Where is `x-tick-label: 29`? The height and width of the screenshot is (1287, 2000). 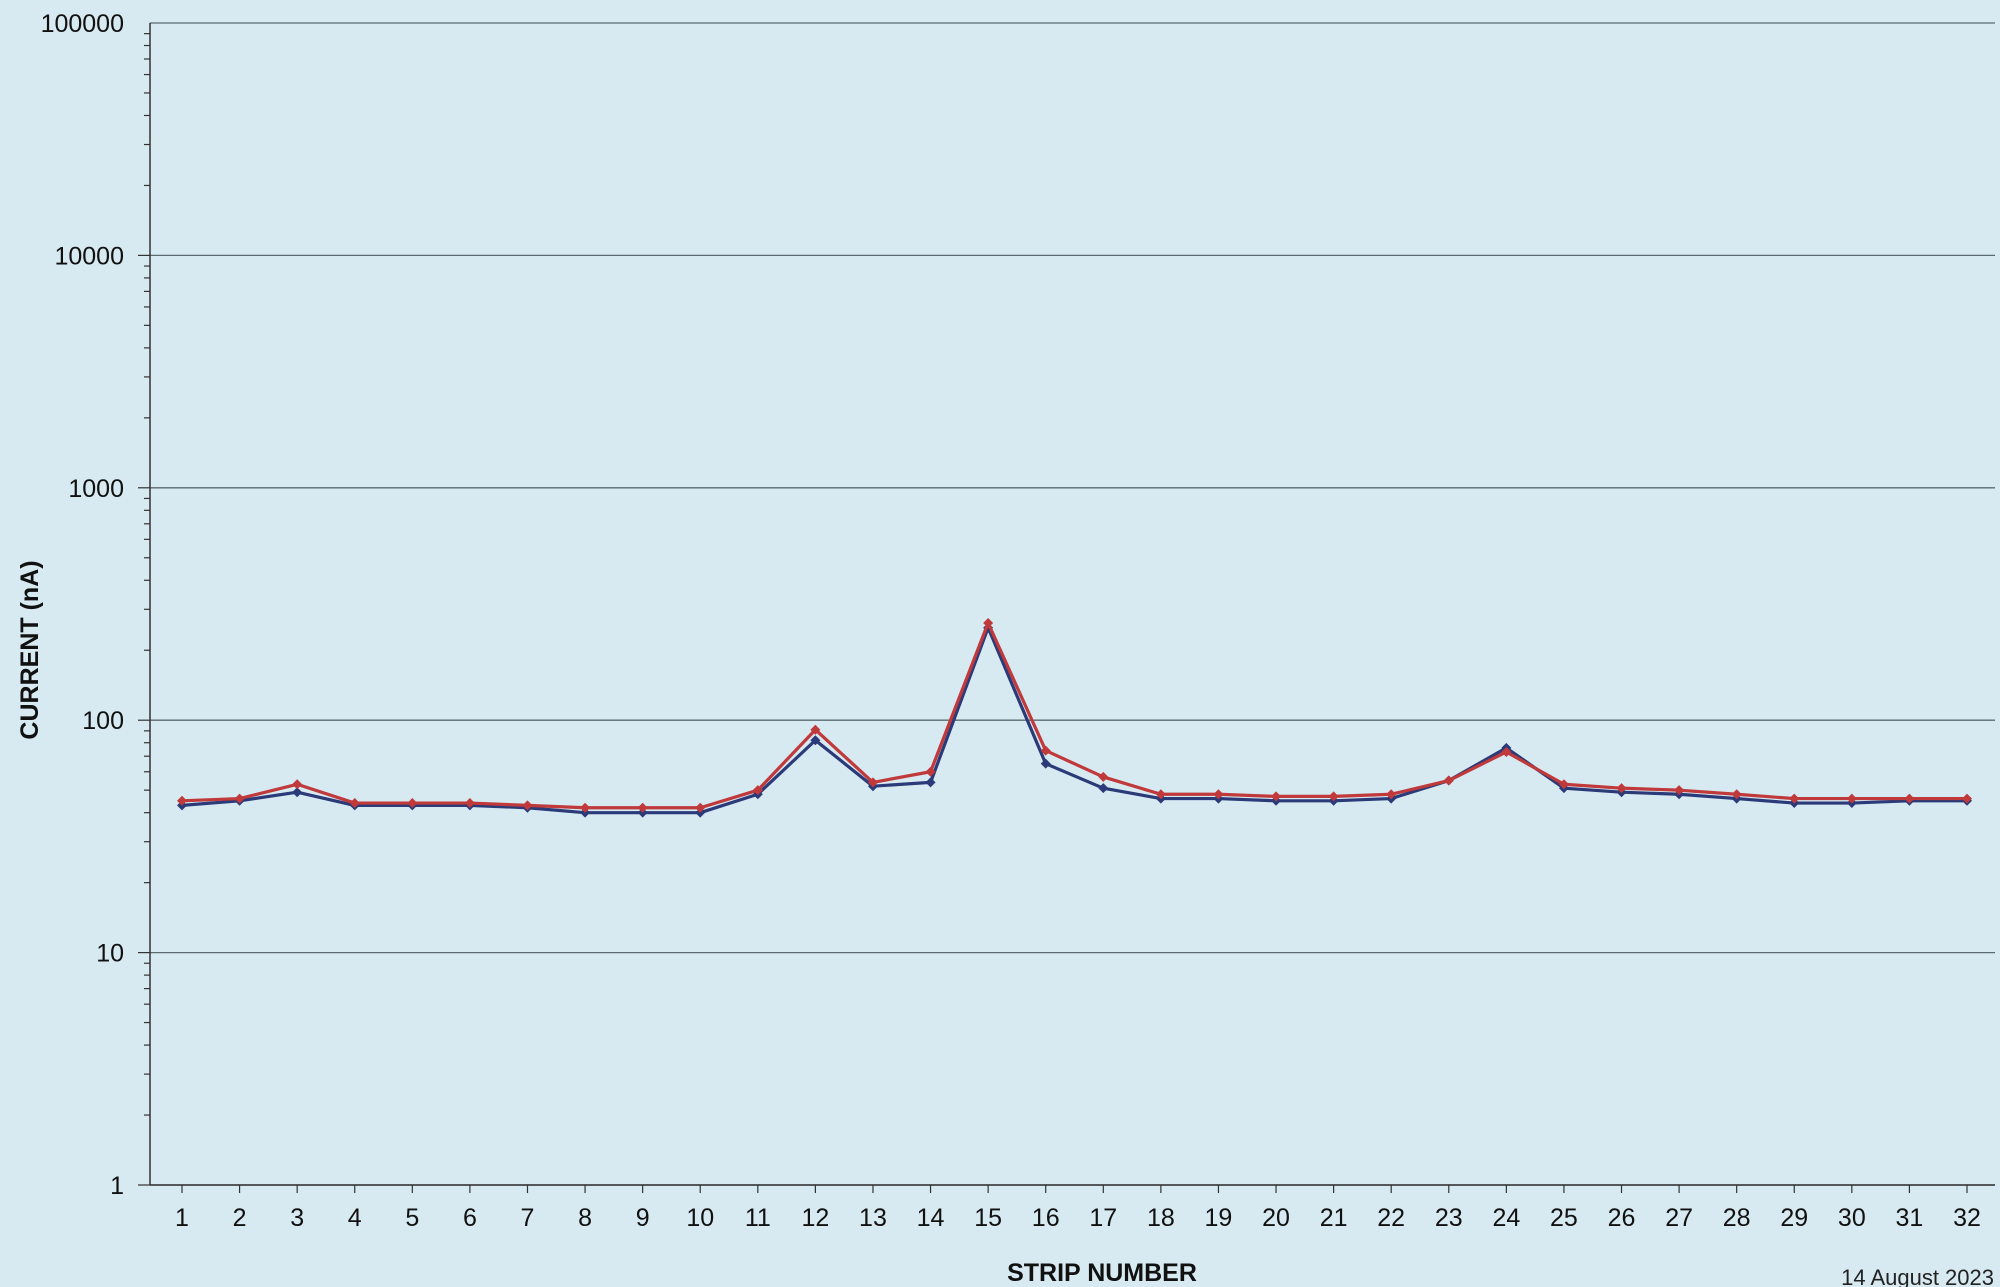
x-tick-label: 29 is located at coordinates (1794, 1218).